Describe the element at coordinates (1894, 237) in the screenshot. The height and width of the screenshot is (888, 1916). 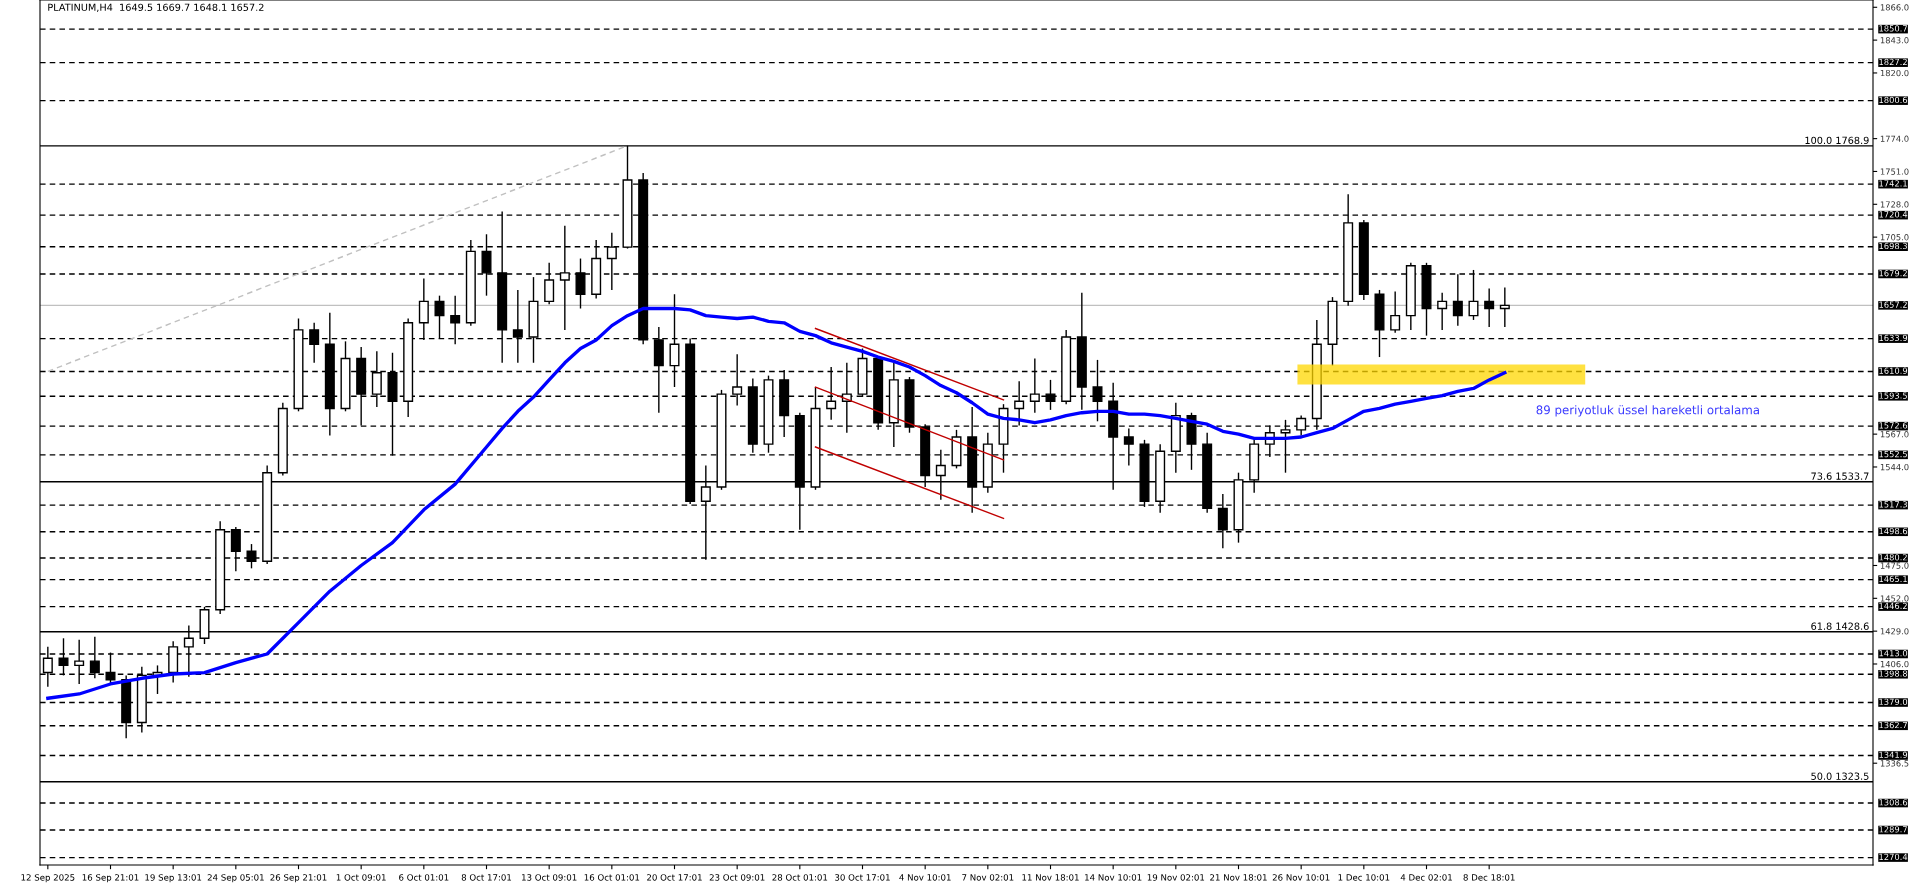
I see `y-tick-label: 1705.0` at that location.